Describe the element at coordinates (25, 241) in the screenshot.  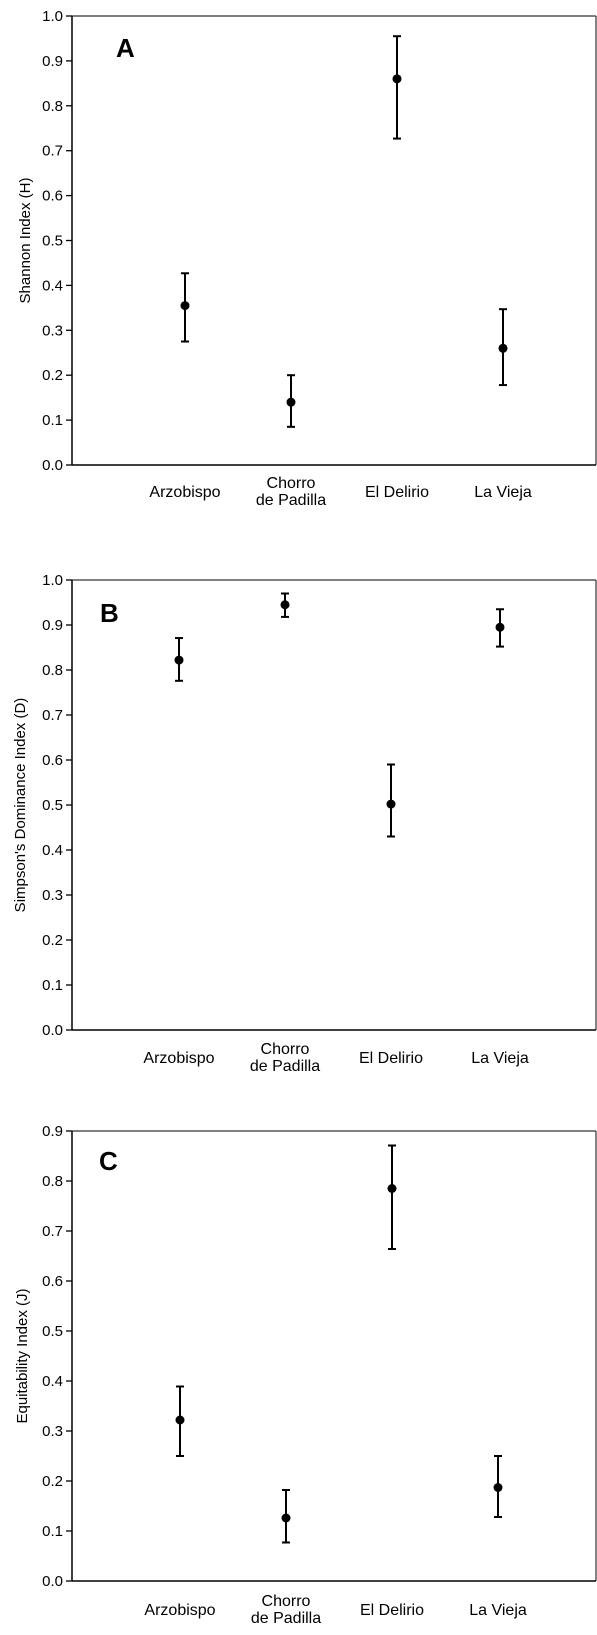
I see `y-axis-title: Shannon Index (H)` at that location.